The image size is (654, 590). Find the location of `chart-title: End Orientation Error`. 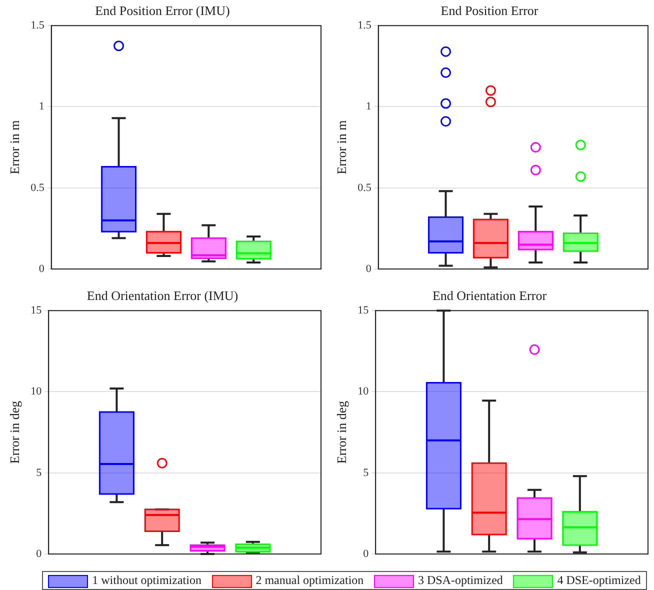

chart-title: End Orientation Error is located at coordinates (490, 296).